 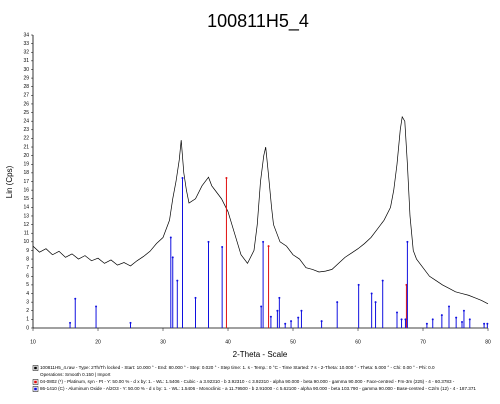 What do you see at coordinates (27, 311) in the screenshot?
I see `y-tick-label: 2` at bounding box center [27, 311].